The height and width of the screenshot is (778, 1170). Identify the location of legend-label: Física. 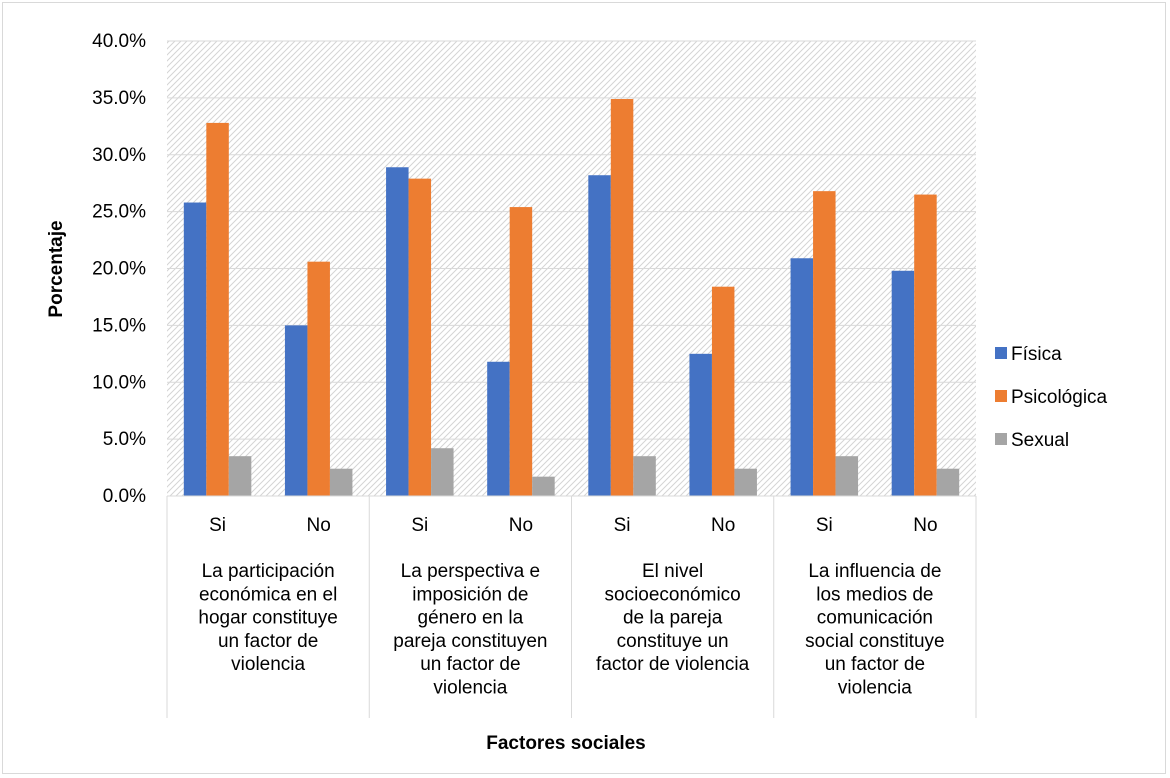
(1036, 354).